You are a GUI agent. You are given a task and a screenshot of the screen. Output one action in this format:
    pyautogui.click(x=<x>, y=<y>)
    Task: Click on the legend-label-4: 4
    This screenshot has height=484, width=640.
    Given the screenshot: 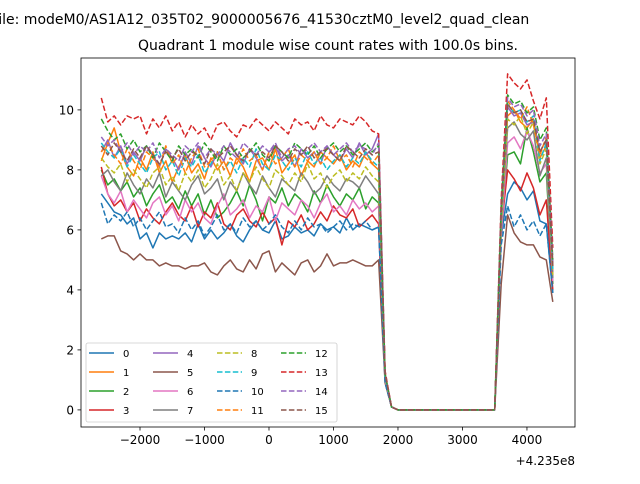 What is the action you would take?
    pyautogui.click(x=190, y=354)
    